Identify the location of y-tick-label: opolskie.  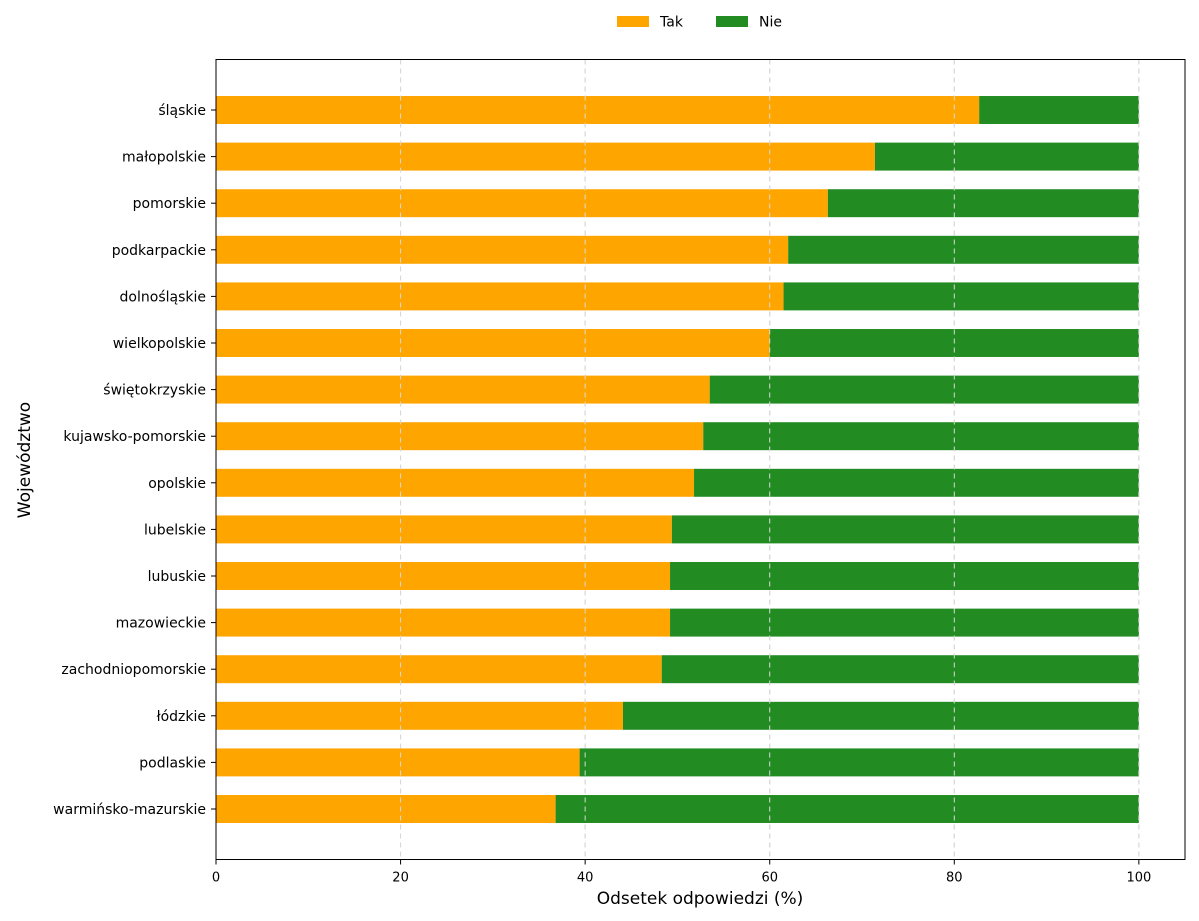
(177, 484).